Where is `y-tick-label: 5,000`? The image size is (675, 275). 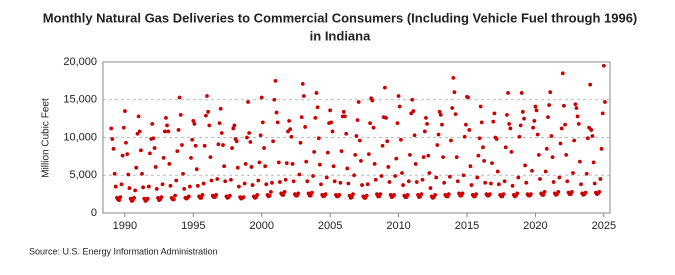
y-tick-label: 5,000 is located at coordinates (83, 175).